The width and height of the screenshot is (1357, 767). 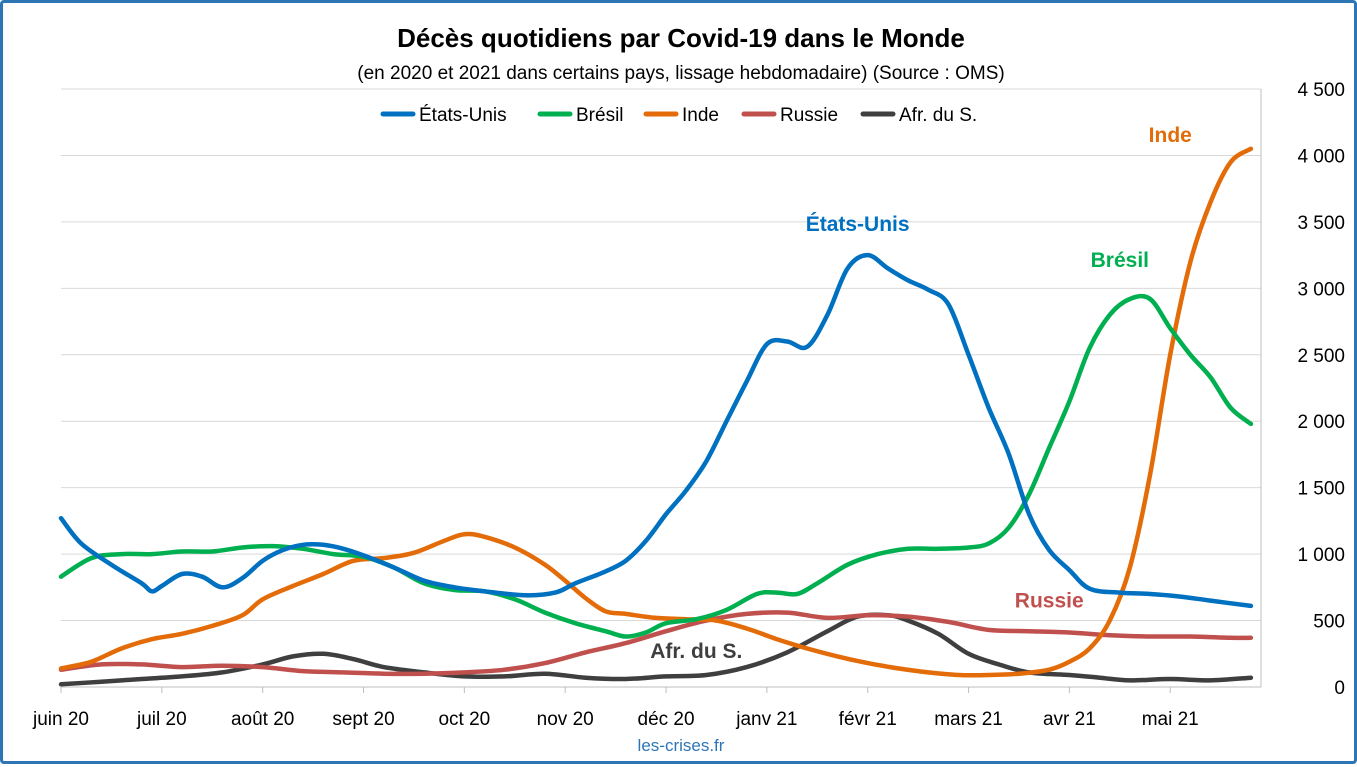 I want to click on source-label: les-crises.fr, so click(x=681, y=745).